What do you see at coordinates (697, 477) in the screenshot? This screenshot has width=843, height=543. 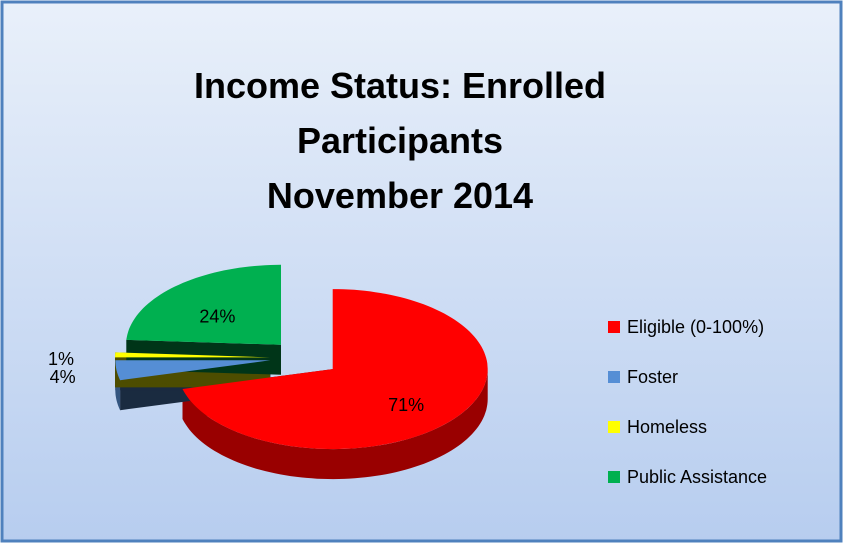 I see `legend-label: Public Assistance` at bounding box center [697, 477].